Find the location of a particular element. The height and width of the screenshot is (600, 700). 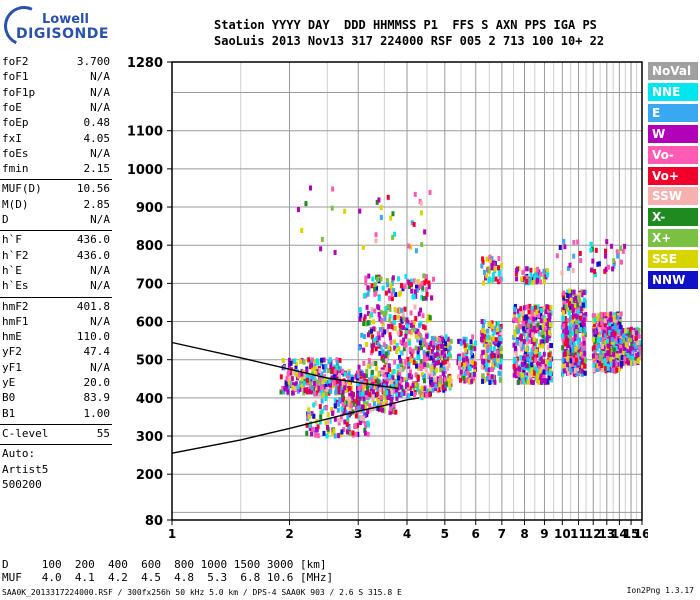

param-divider is located at coordinates (56, 180).